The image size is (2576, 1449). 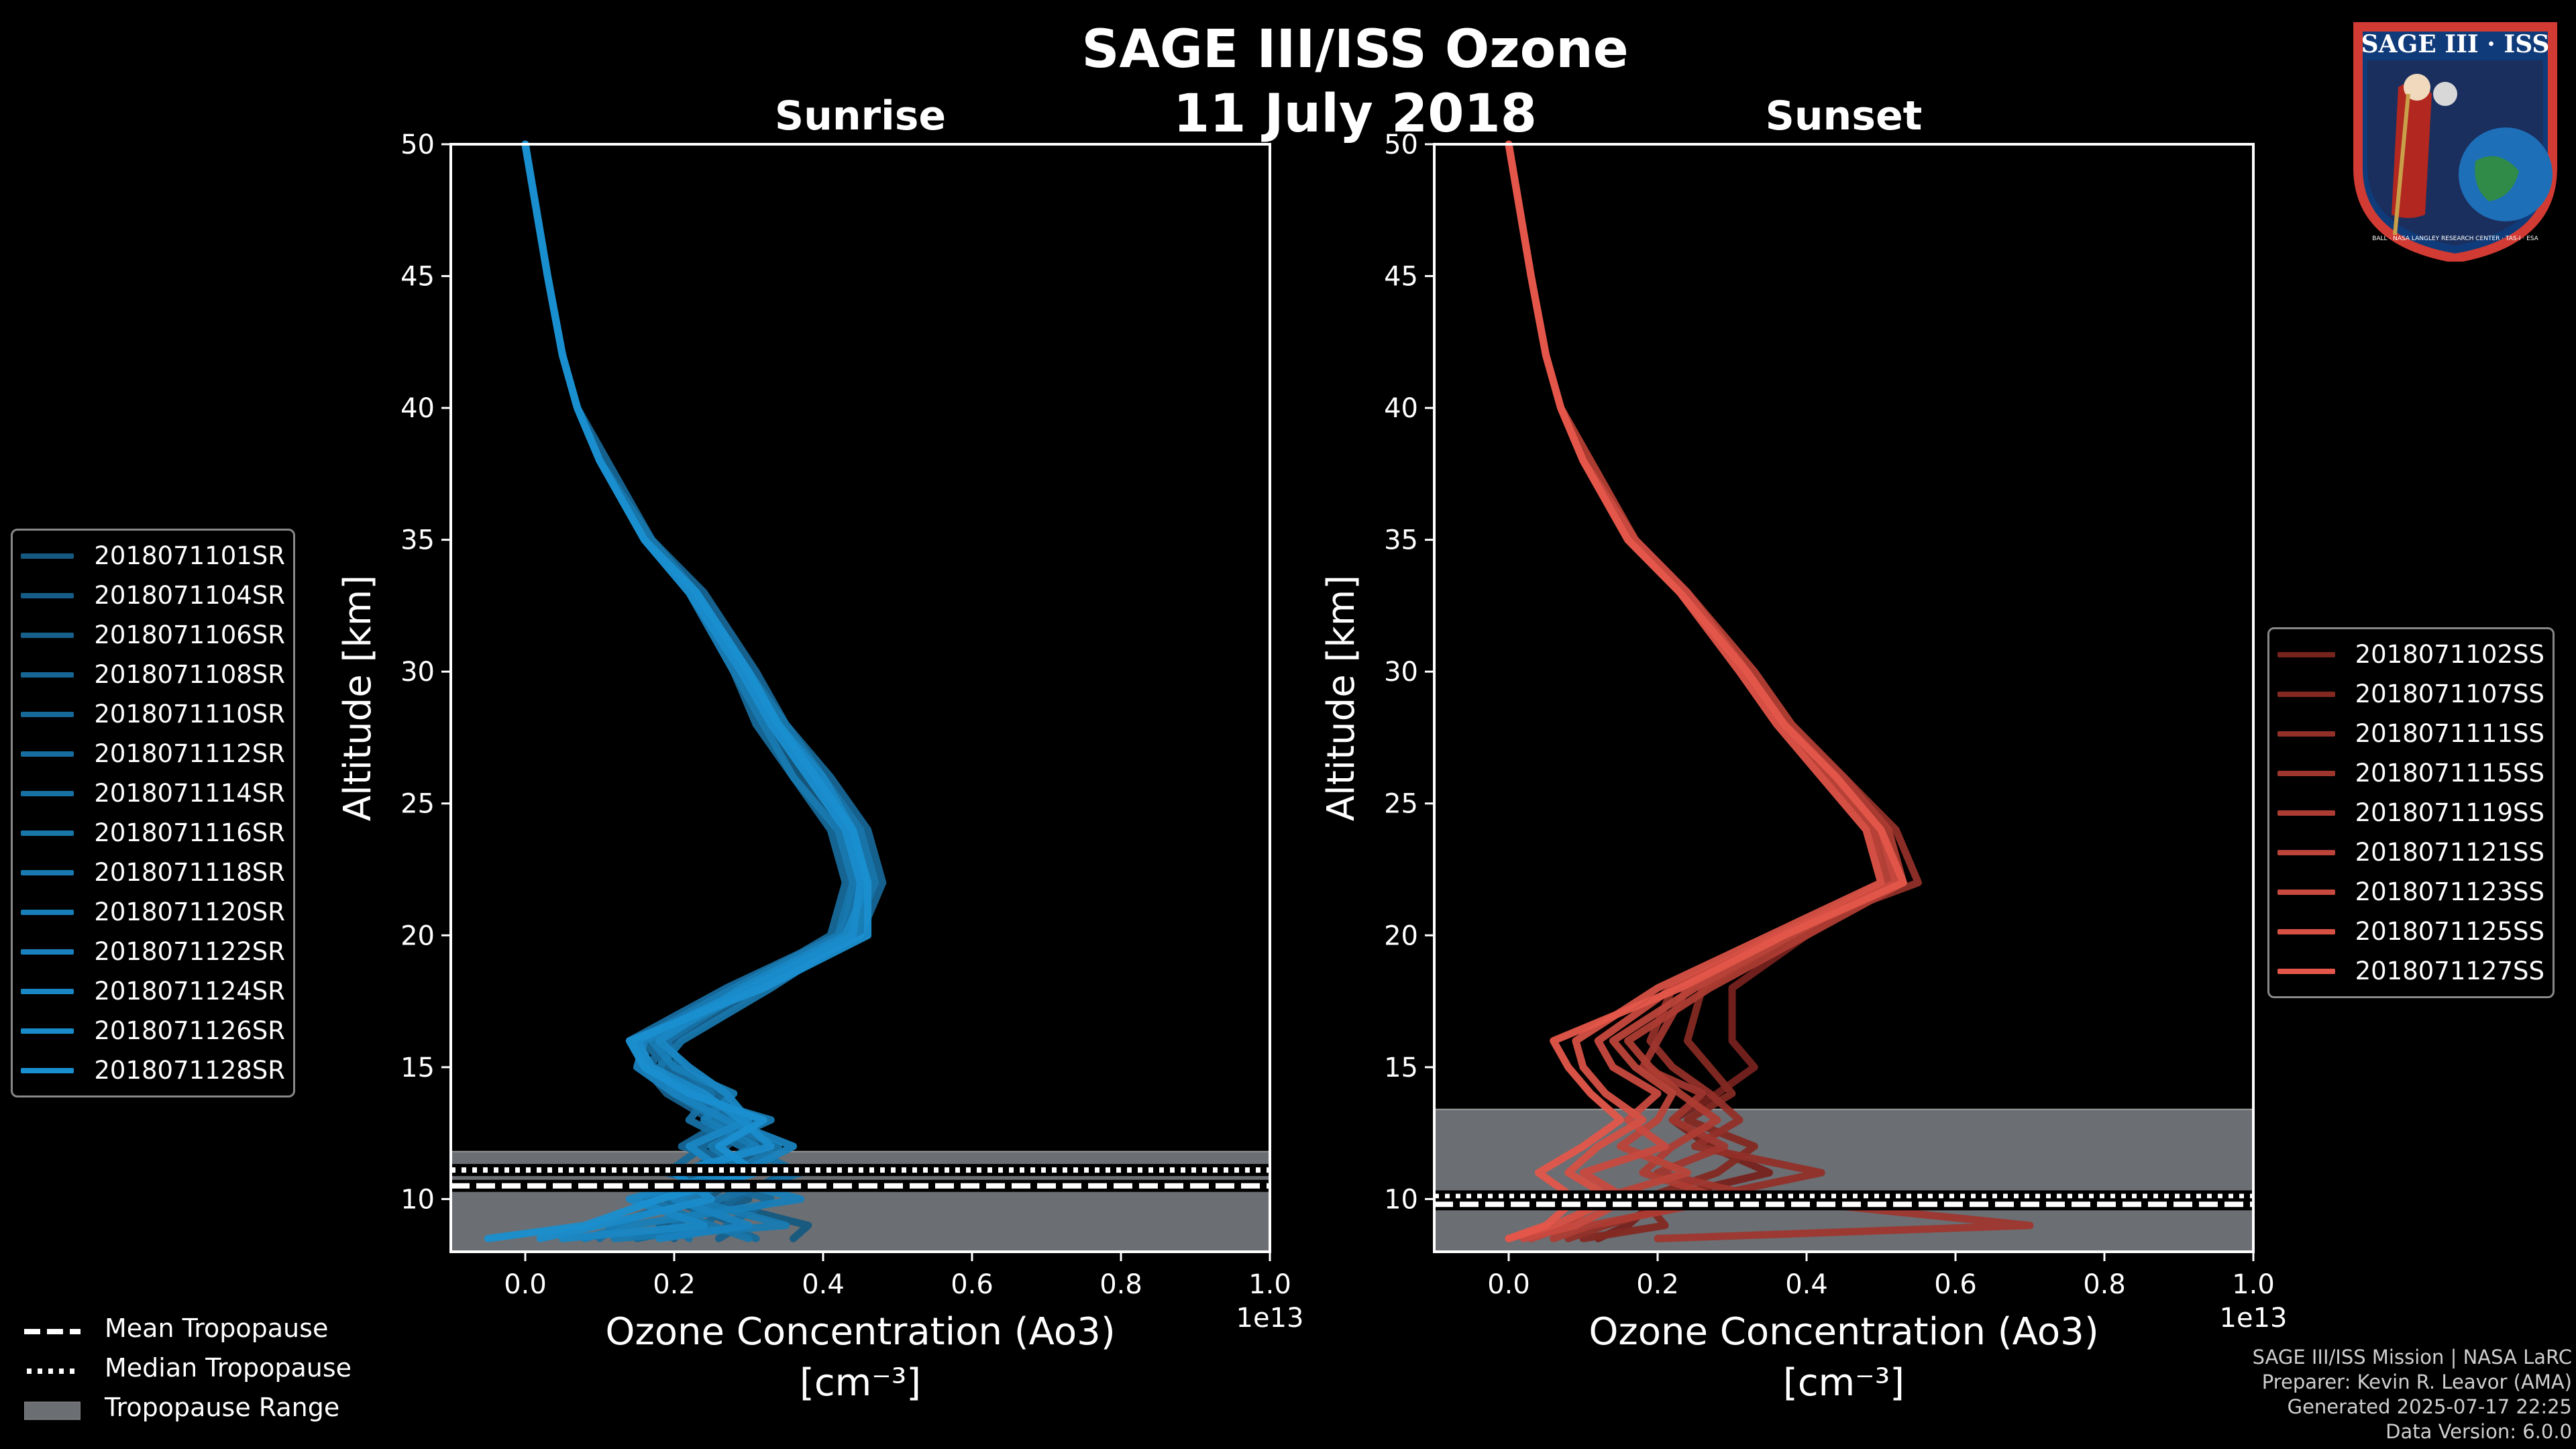 I want to click on legend-entry: 2018071115SS, so click(x=2410, y=773).